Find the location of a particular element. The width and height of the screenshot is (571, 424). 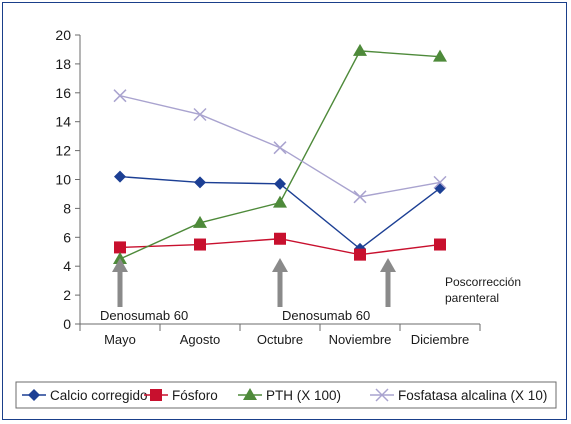

y-tick-label: 12 is located at coordinates (63, 151).